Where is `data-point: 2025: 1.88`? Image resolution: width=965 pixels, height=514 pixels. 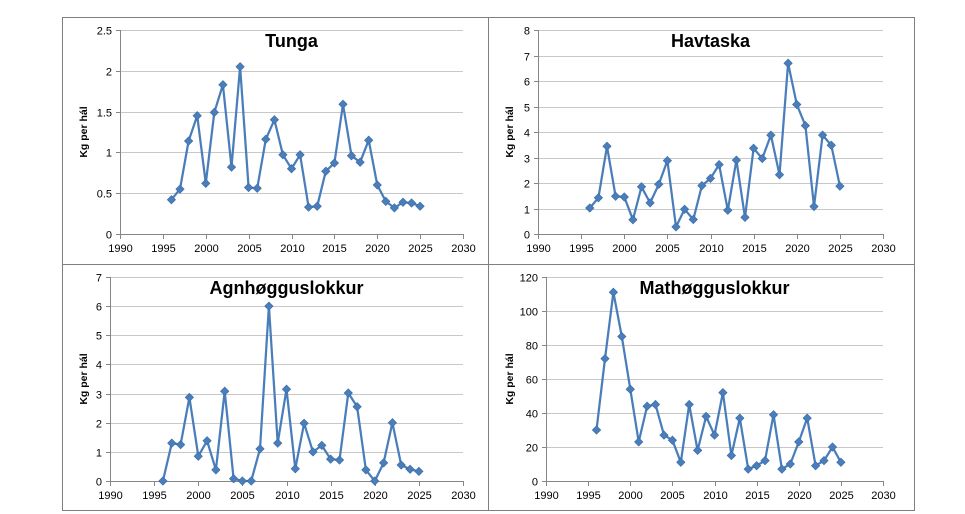 data-point: 2025: 1.88 is located at coordinates (840, 186).